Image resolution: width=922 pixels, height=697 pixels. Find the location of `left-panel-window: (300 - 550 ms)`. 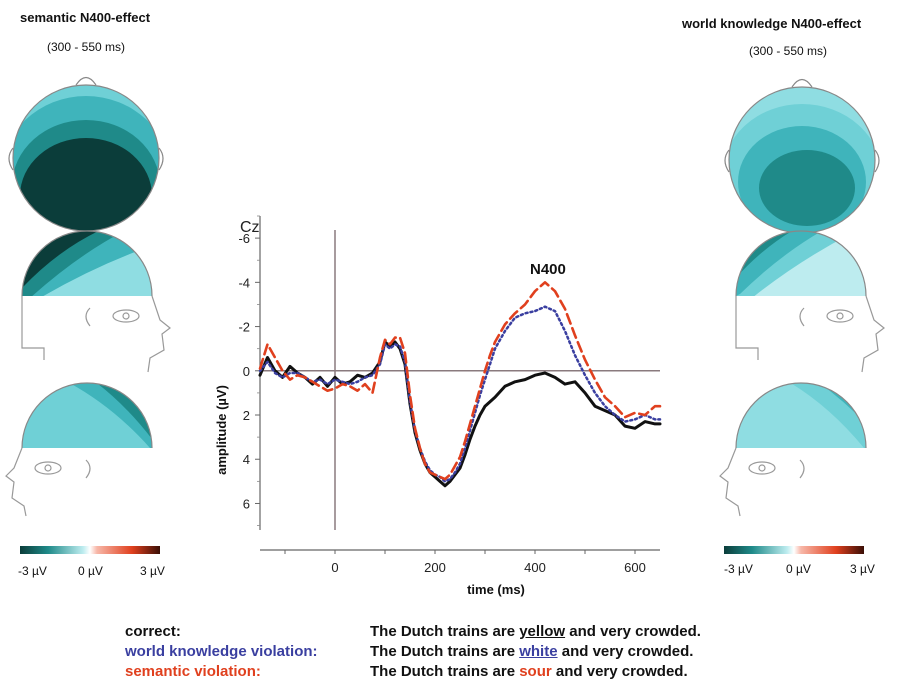

left-panel-window: (300 - 550 ms) is located at coordinates (86, 47).